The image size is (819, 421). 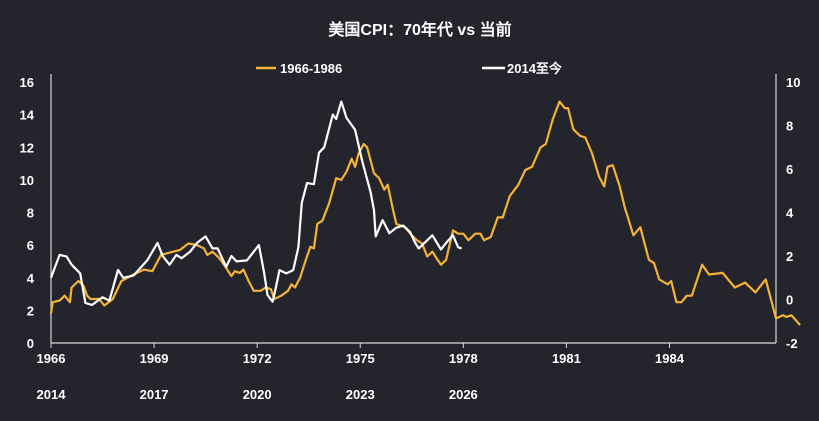 What do you see at coordinates (154, 394) in the screenshot?
I see `x-tick-label-secondary: 2017` at bounding box center [154, 394].